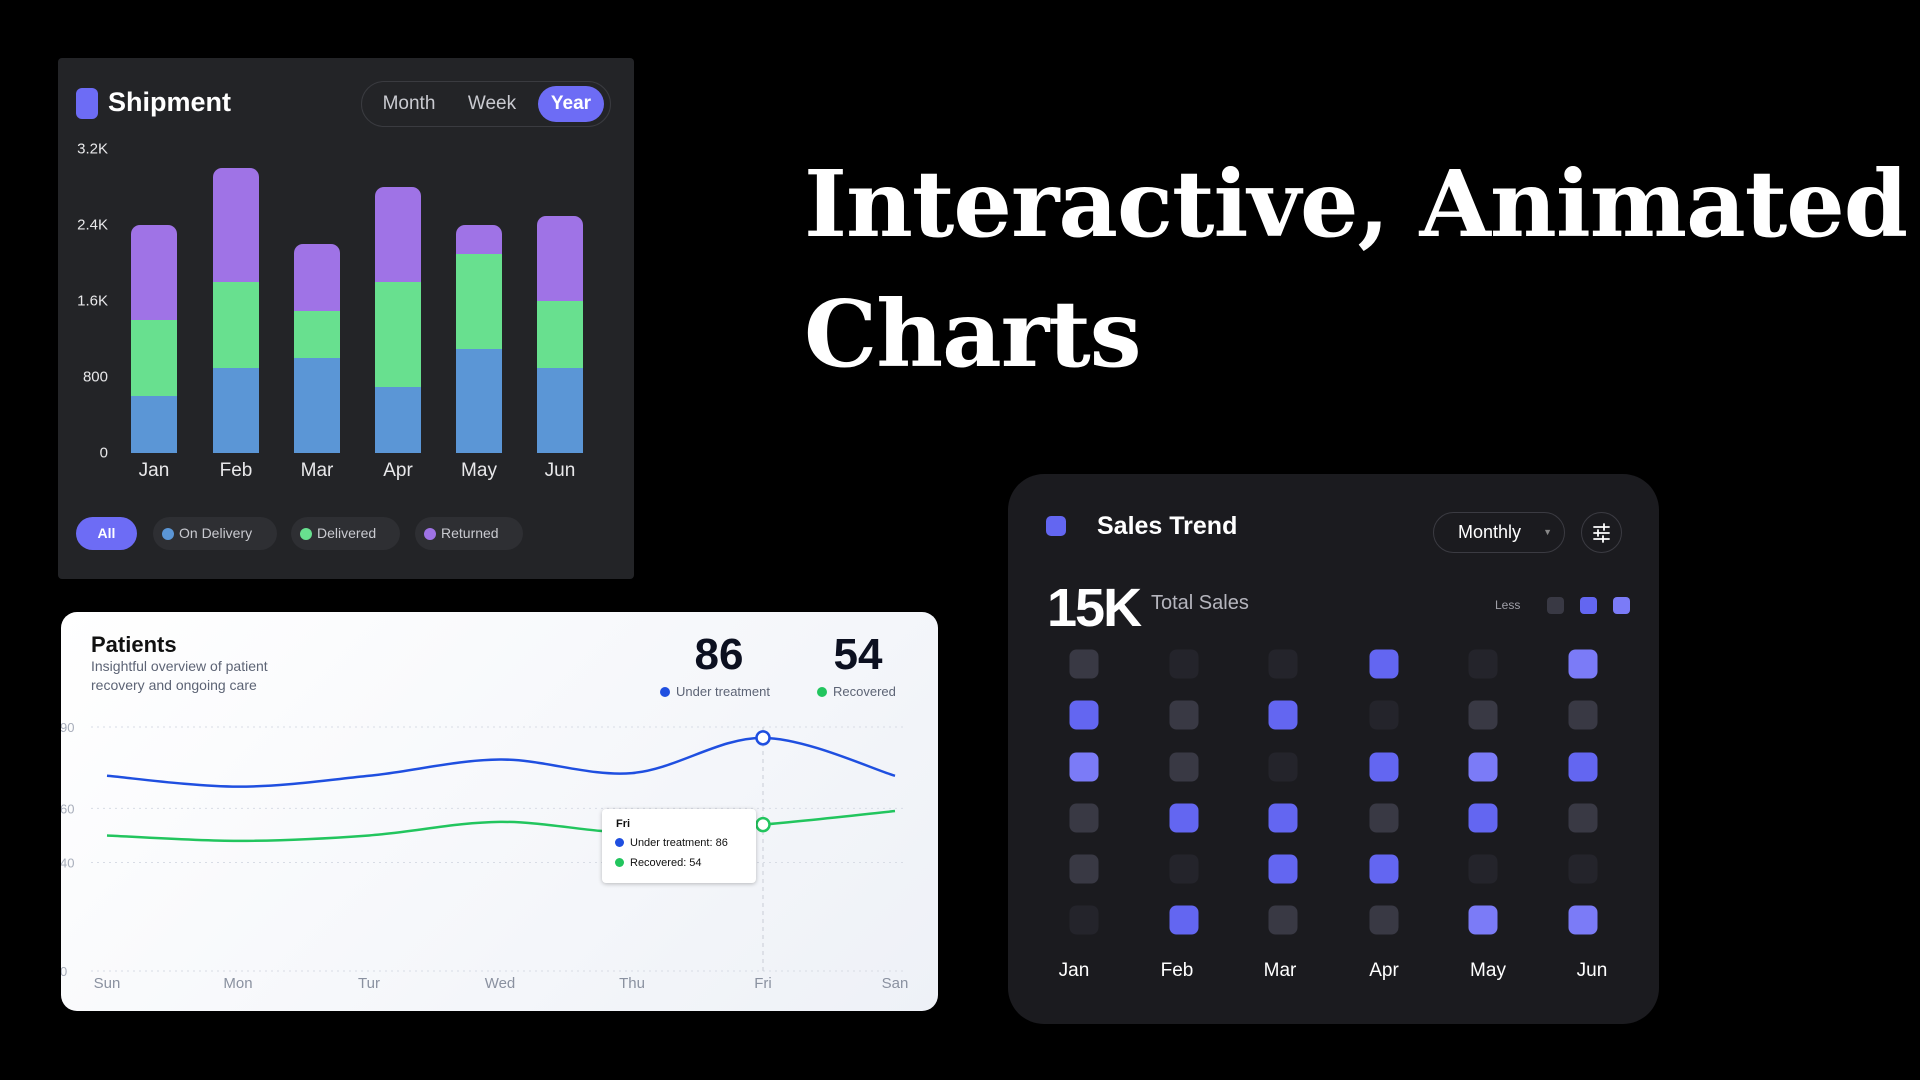  I want to click on filter-button, so click(1601, 532).